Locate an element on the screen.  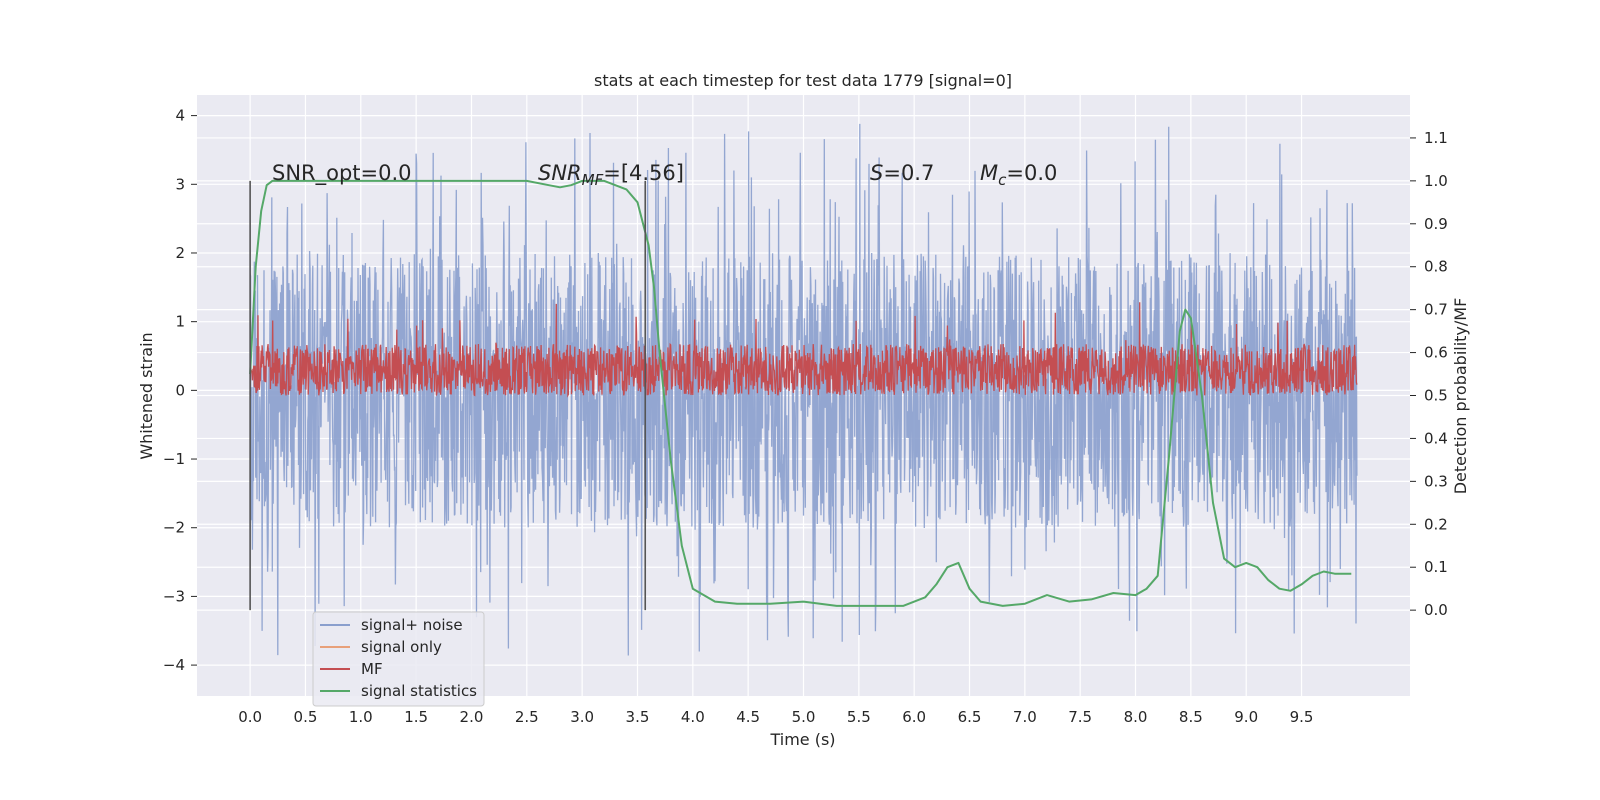
x-tick-label: 5.0 is located at coordinates (804, 717).